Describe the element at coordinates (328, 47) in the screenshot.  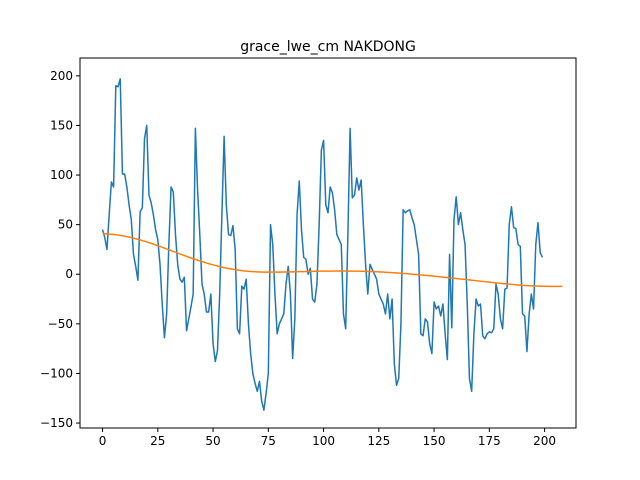
I see `chart-title: grace_lwe_cm NAKDONG` at that location.